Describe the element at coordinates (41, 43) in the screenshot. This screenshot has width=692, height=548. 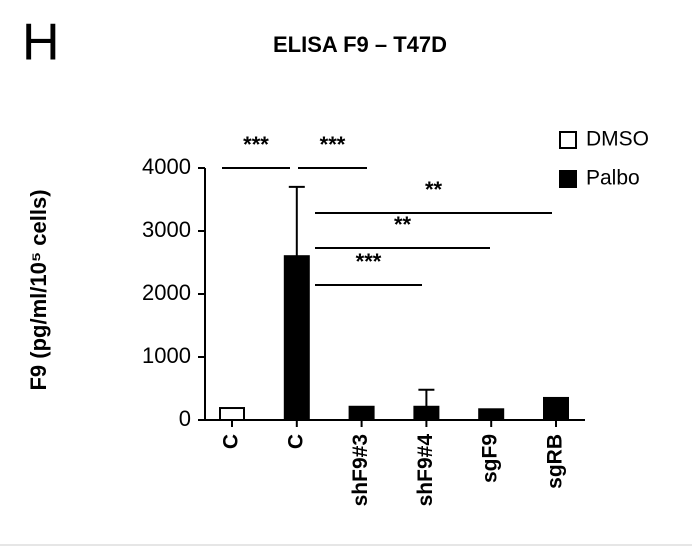
I see `panel-label: H` at that location.